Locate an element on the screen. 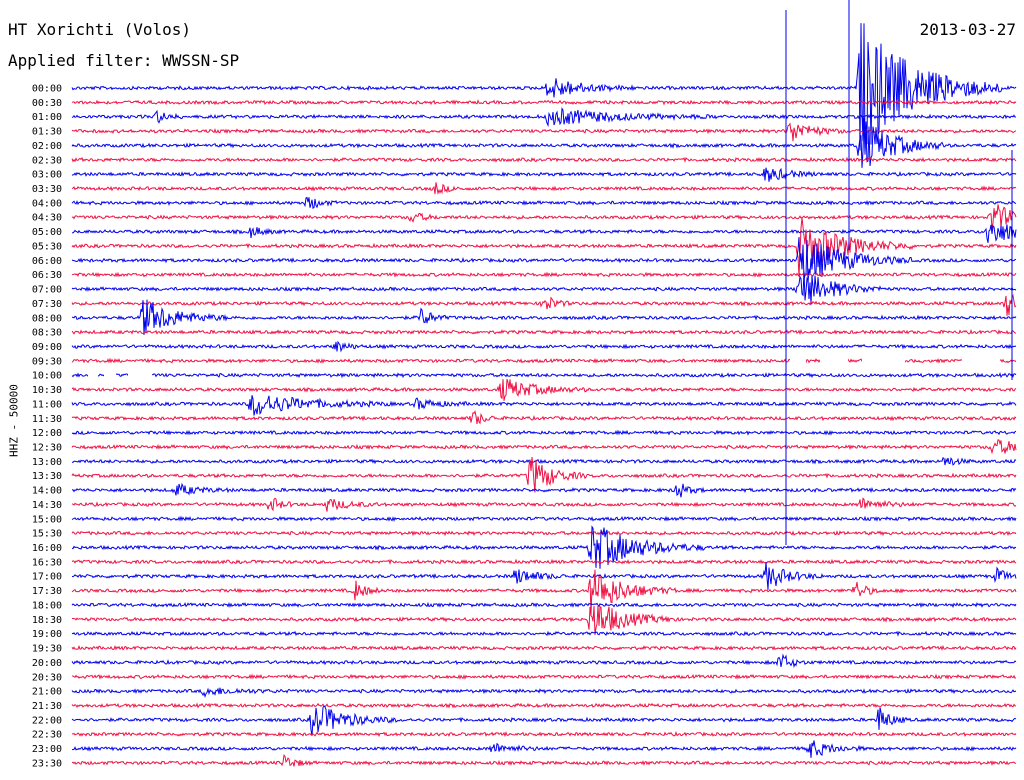 This screenshot has height=780, width=1024. row-label: 20:30 is located at coordinates (47, 677).